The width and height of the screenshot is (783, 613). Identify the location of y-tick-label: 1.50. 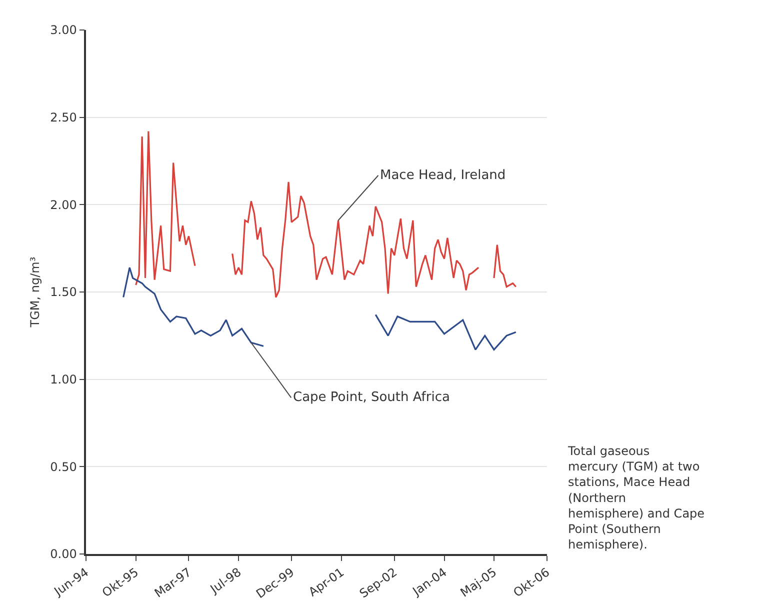
(63, 292).